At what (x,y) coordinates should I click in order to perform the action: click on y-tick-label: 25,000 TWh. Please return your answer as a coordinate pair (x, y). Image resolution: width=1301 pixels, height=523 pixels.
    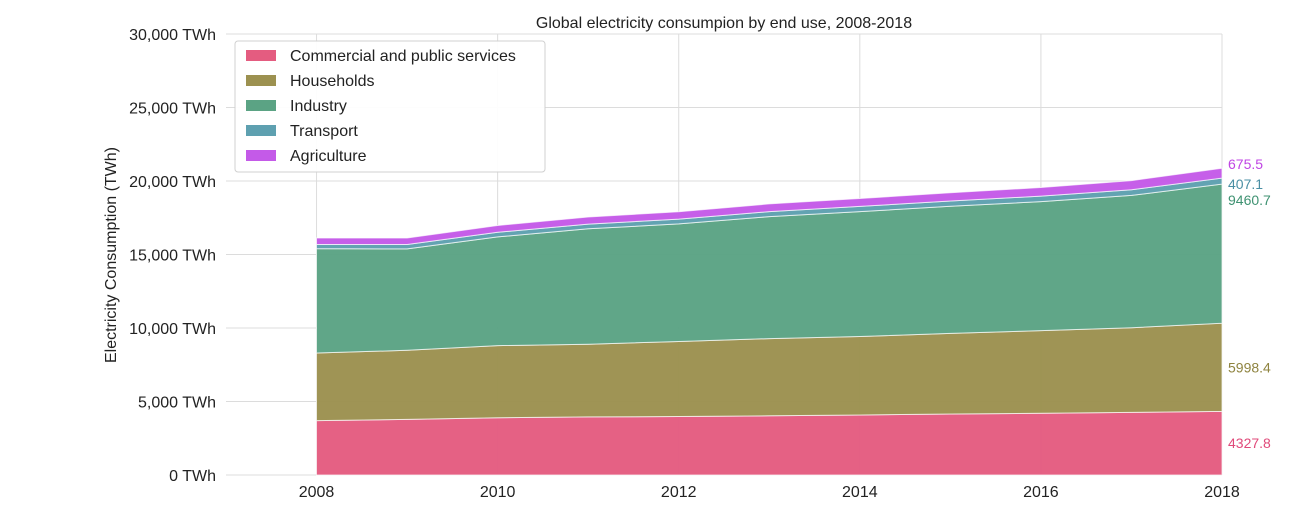
    Looking at the image, I should click on (172, 109).